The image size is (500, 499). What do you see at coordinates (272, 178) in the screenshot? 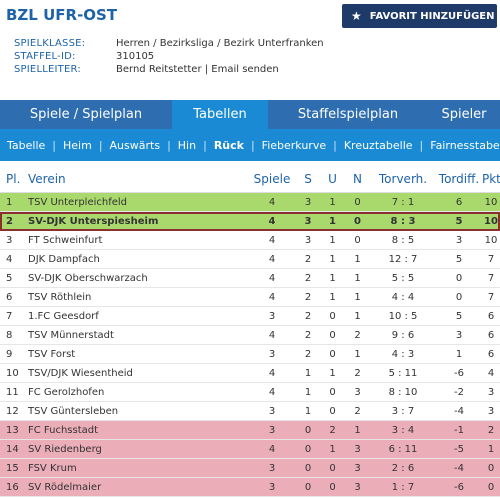
I see `col-header-spiele: Spiele` at bounding box center [272, 178].